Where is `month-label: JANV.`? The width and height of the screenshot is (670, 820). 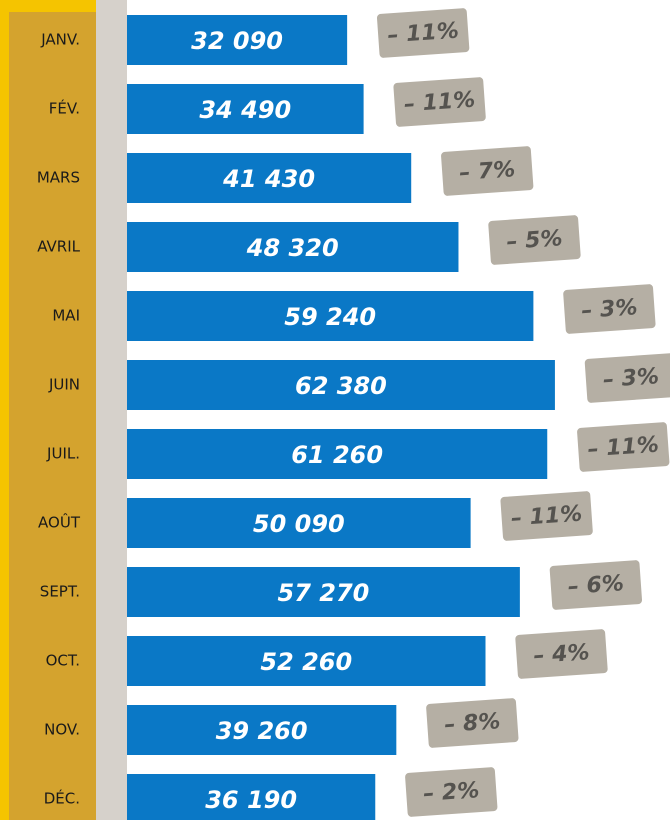
month-label: JANV. is located at coordinates (60, 40).